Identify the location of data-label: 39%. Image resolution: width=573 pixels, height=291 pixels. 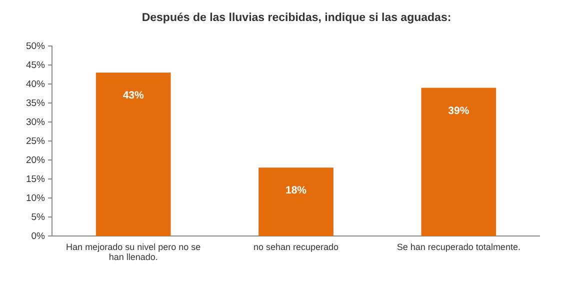
(459, 110).